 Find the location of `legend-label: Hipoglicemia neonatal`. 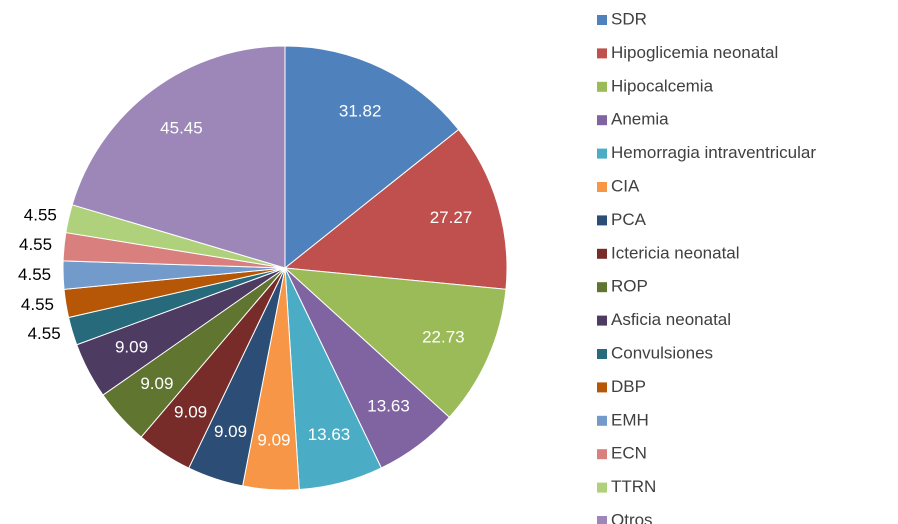

legend-label: Hipoglicemia neonatal is located at coordinates (694, 52).